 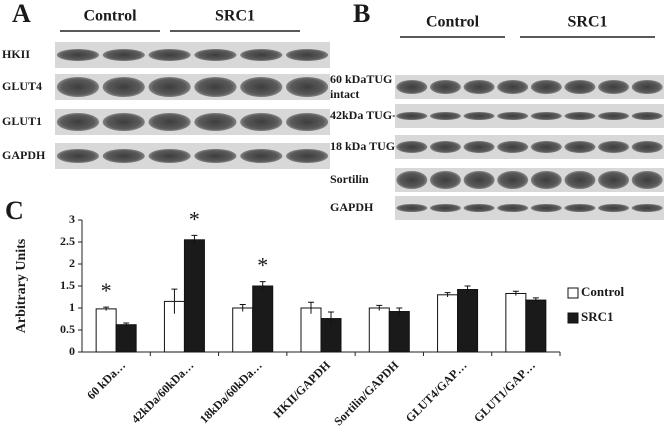 What do you see at coordinates (67, 285) in the screenshot?
I see `y-tick-label: 1.5` at bounding box center [67, 285].